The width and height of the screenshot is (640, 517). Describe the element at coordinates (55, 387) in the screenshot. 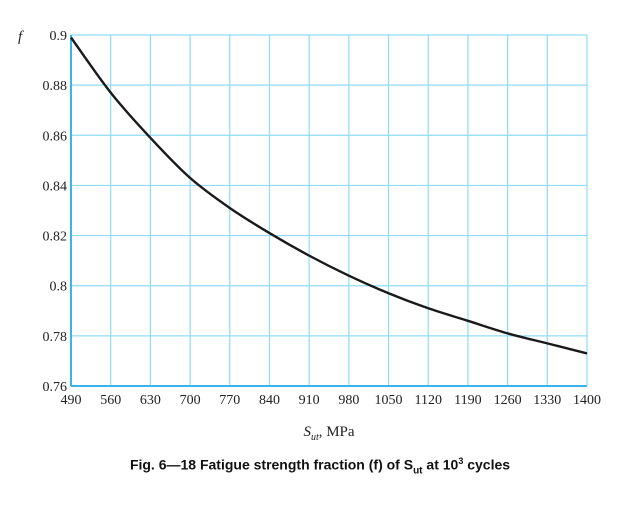

I see `y-tick-label: 0.76` at that location.